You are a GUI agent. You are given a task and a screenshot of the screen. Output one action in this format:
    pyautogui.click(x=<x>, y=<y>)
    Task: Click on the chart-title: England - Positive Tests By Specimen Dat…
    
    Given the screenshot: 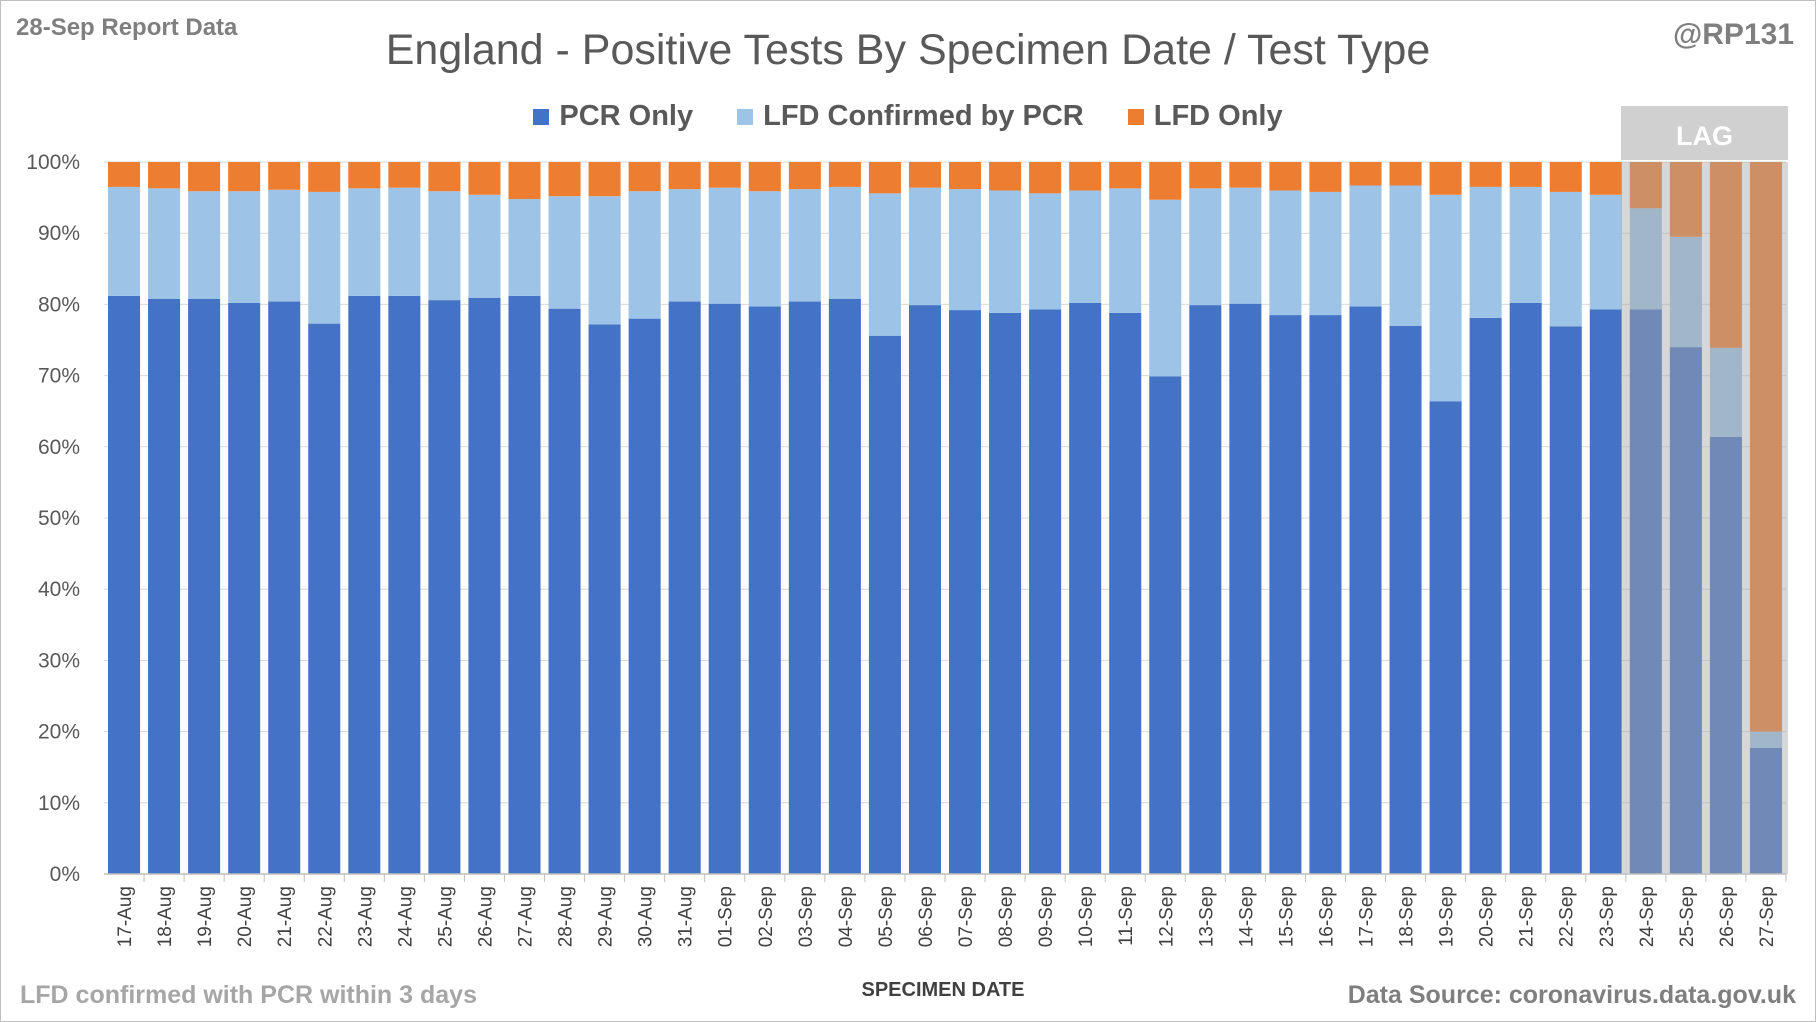 What is the action you would take?
    pyautogui.click(x=908, y=50)
    